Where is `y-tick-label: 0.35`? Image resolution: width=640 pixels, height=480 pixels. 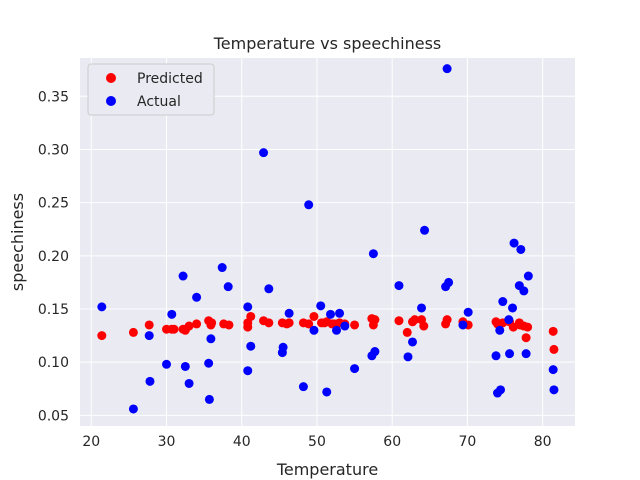 y-tick-label: 0.35 is located at coordinates (53, 97).